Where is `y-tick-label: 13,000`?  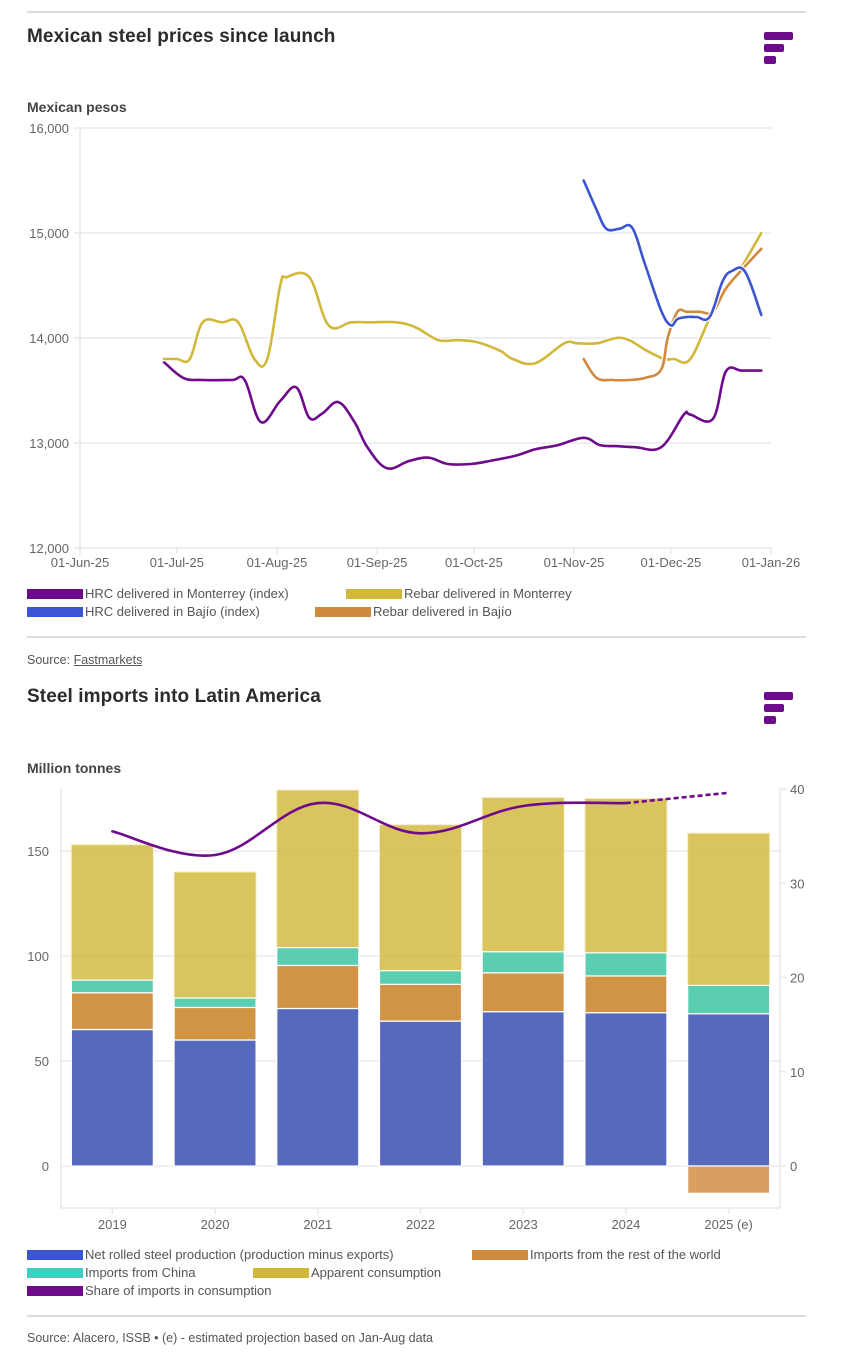 y-tick-label: 13,000 is located at coordinates (49, 443).